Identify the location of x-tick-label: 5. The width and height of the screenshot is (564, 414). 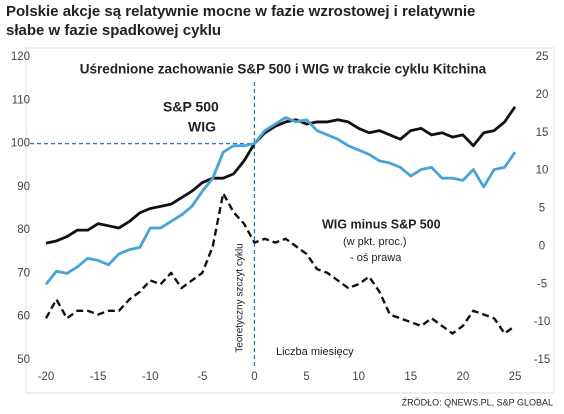
(306, 377).